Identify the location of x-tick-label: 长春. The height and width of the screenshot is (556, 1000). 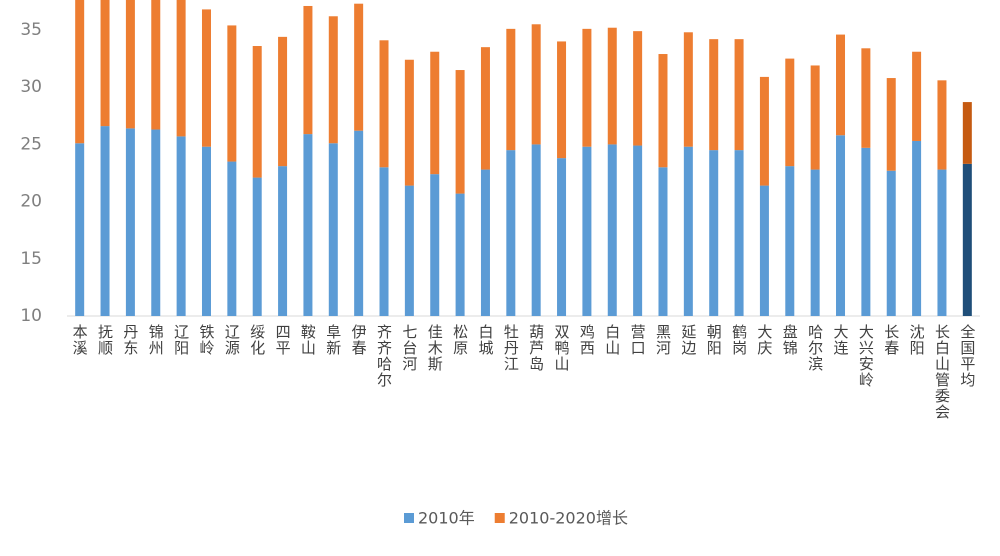
(891, 340).